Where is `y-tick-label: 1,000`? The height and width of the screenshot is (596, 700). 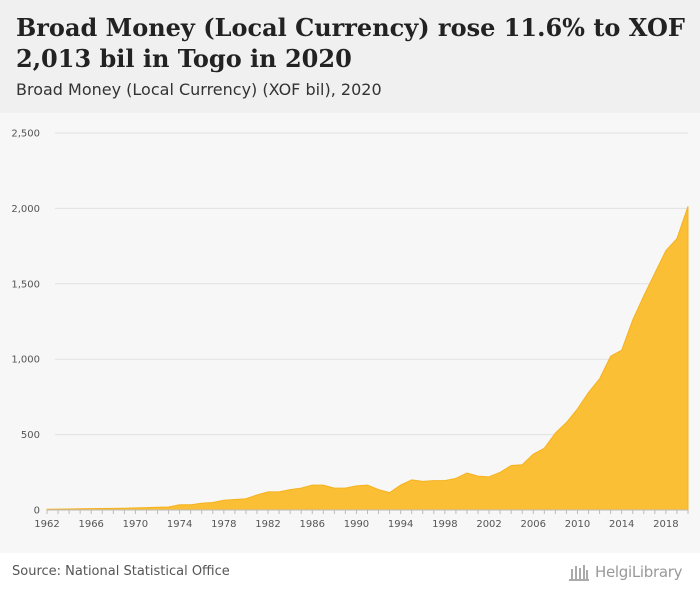 y-tick-label: 1,000 is located at coordinates (25, 360).